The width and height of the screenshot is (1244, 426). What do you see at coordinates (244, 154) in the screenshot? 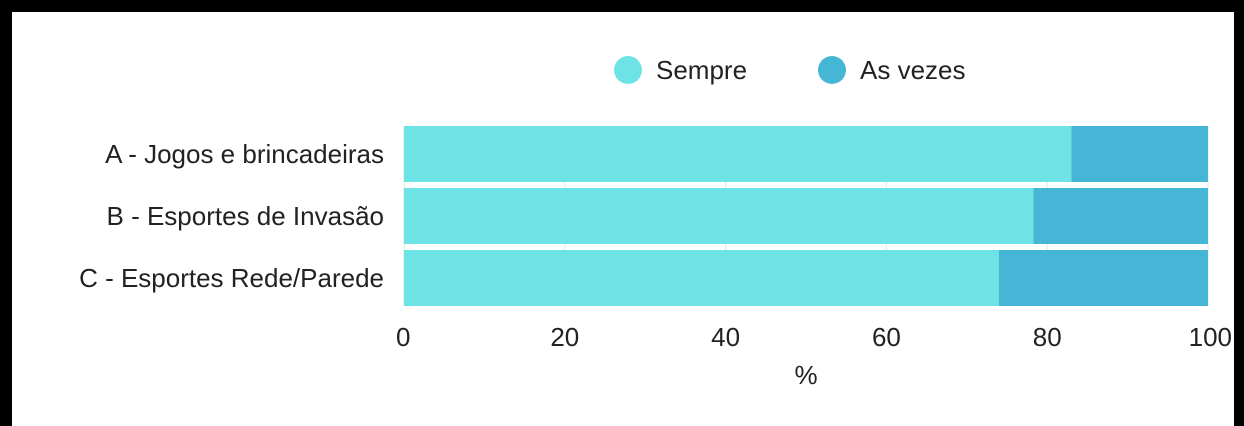
I see `category-label: A - Jogos e brincadeiras` at bounding box center [244, 154].